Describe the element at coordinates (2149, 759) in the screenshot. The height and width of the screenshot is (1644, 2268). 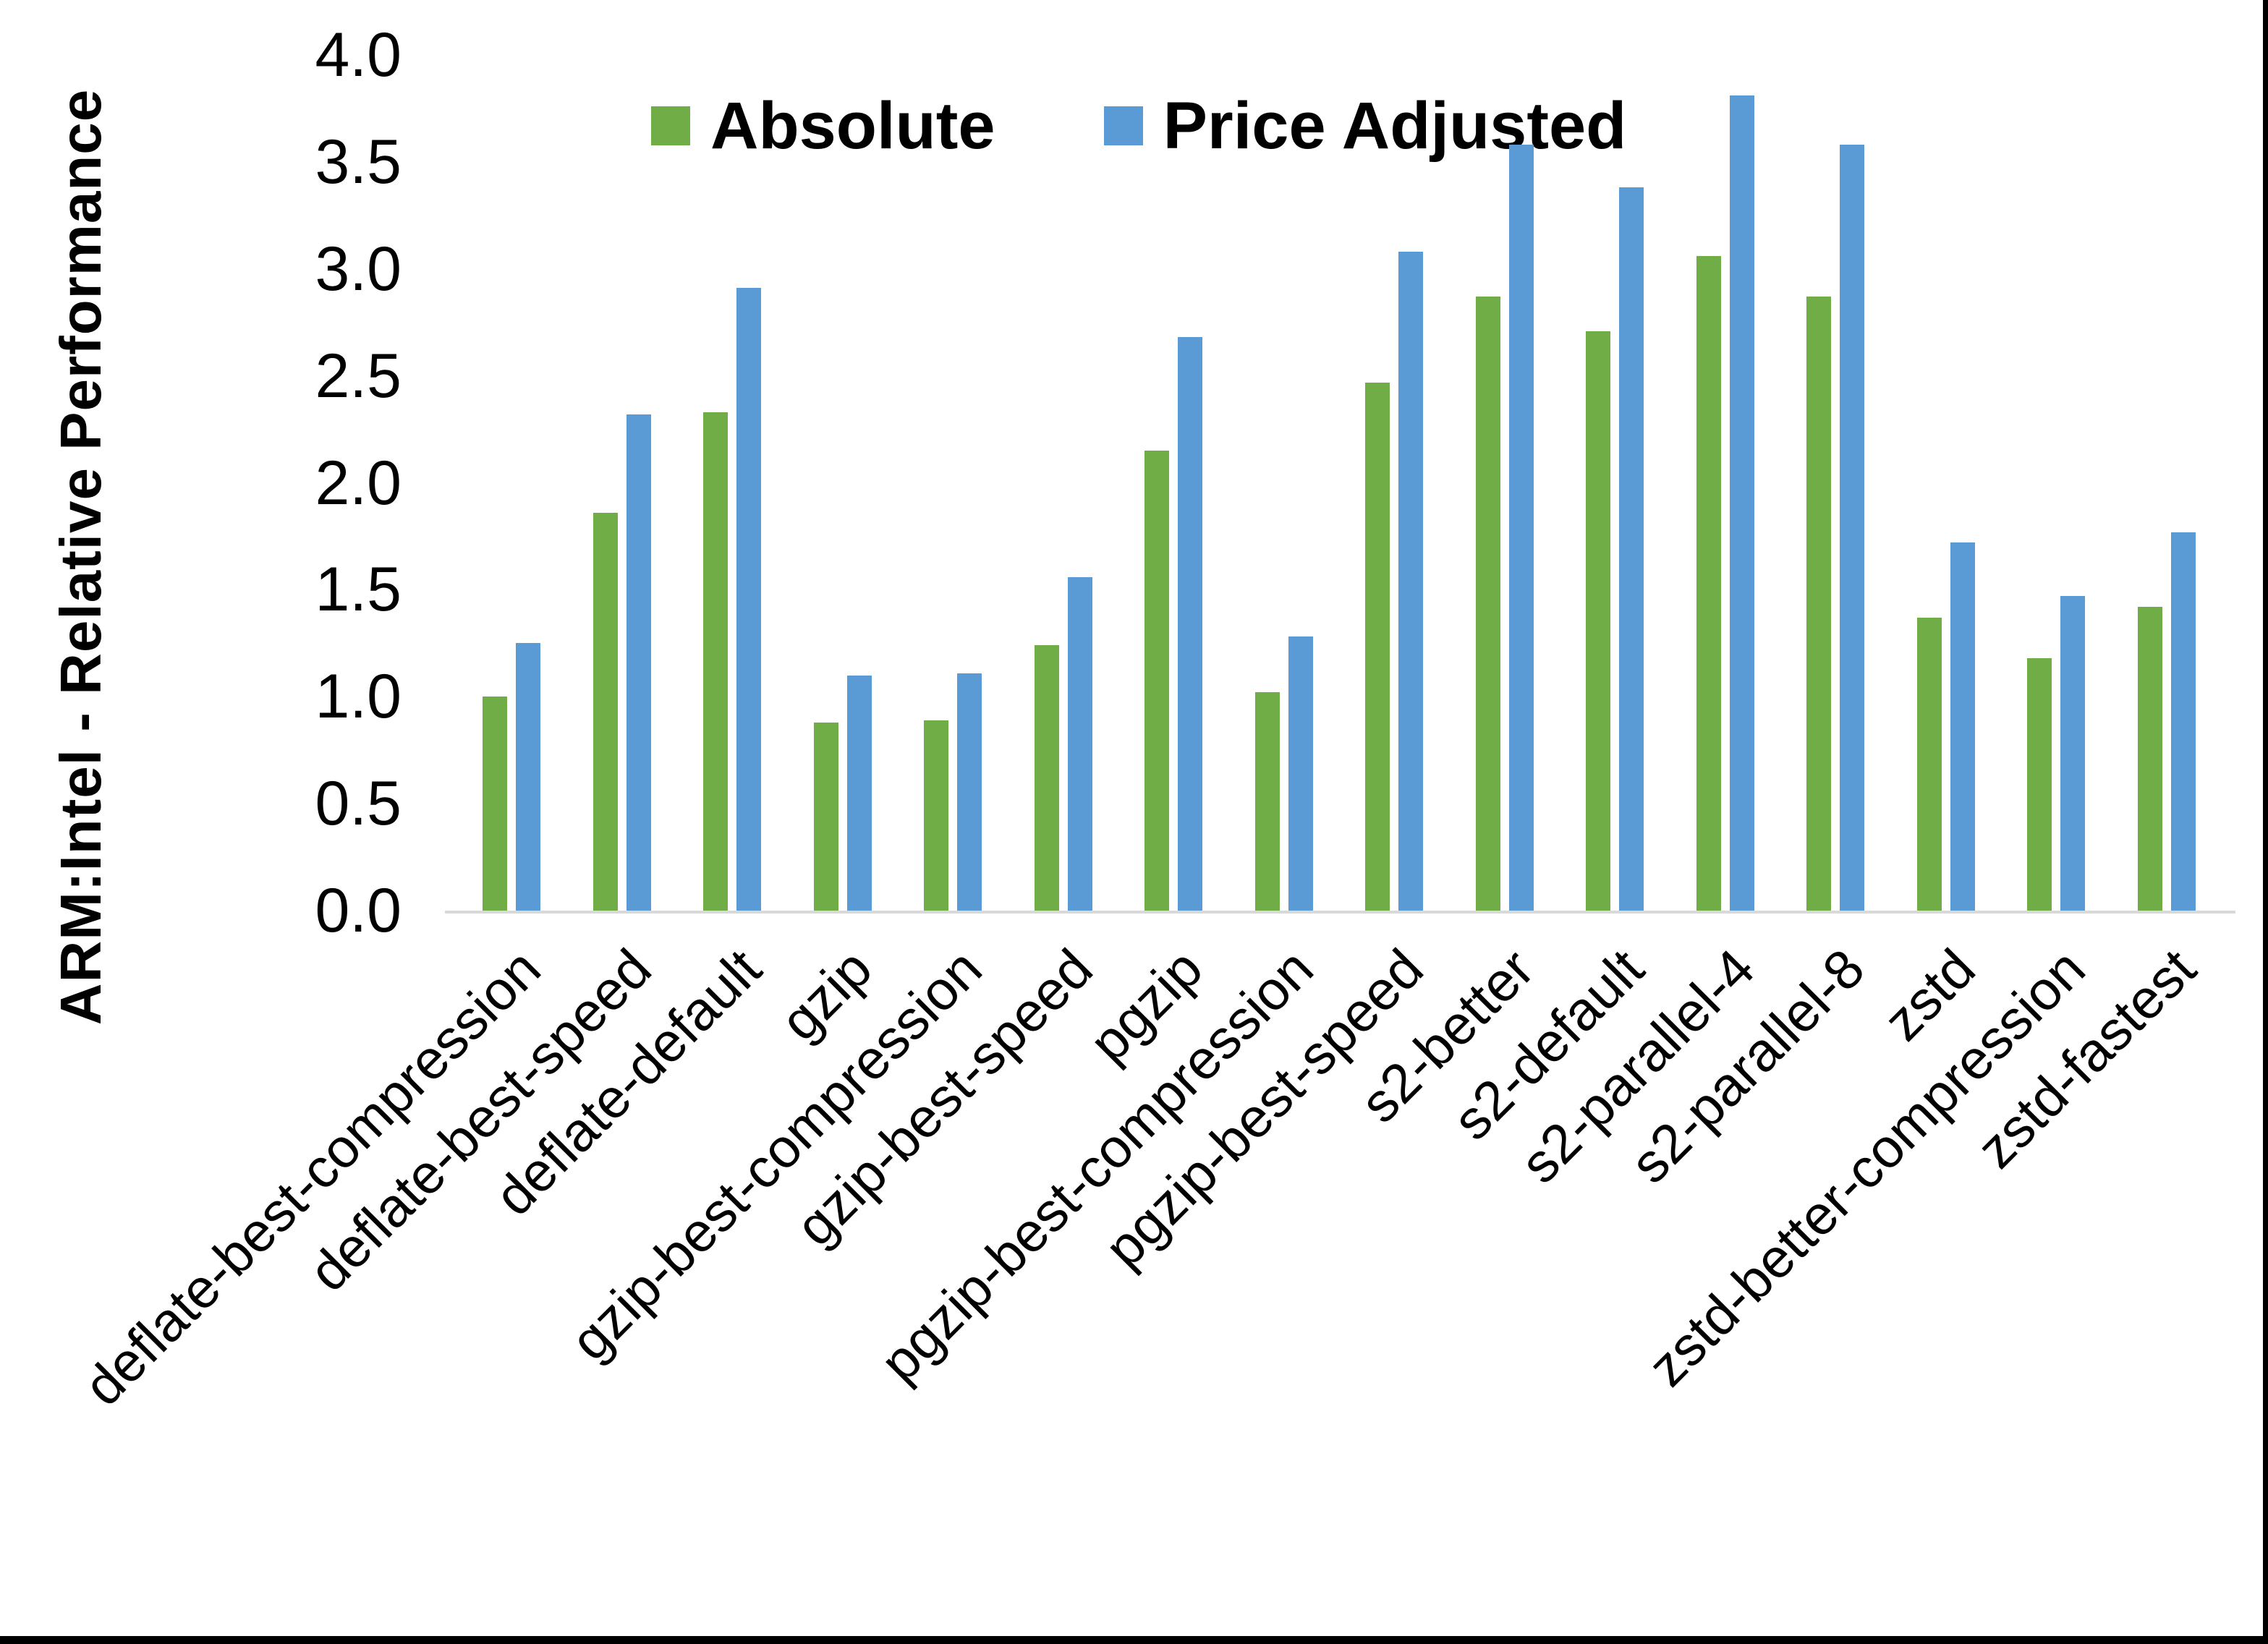
I see `bar-absolute-zstd-fastest` at that location.